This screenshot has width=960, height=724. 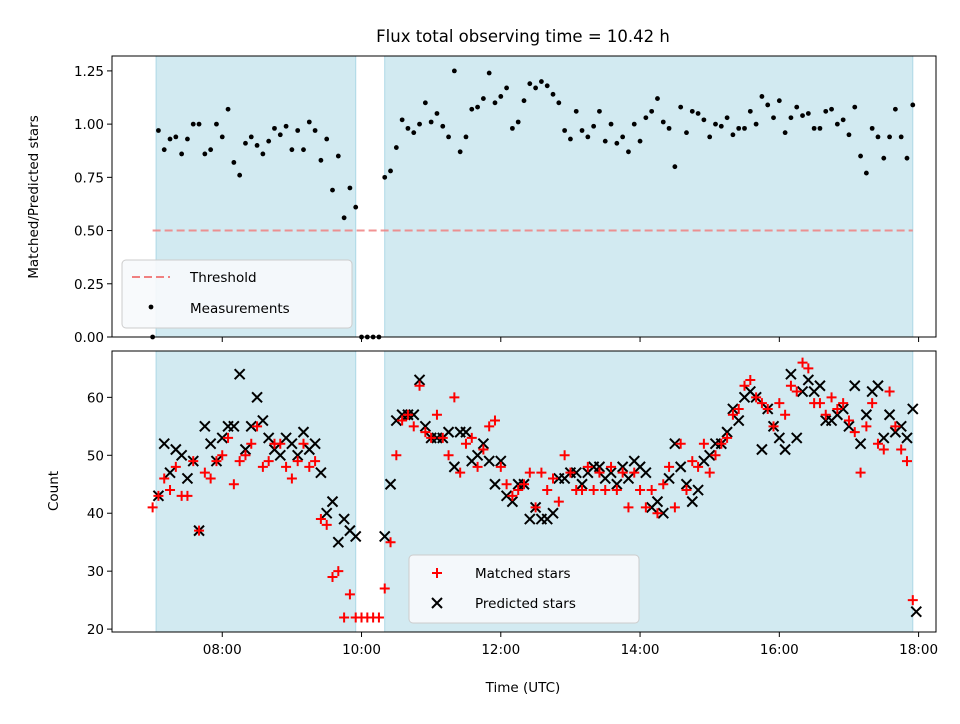 What do you see at coordinates (89, 232) in the screenshot?
I see `y-tick-label: 0.50` at bounding box center [89, 232].